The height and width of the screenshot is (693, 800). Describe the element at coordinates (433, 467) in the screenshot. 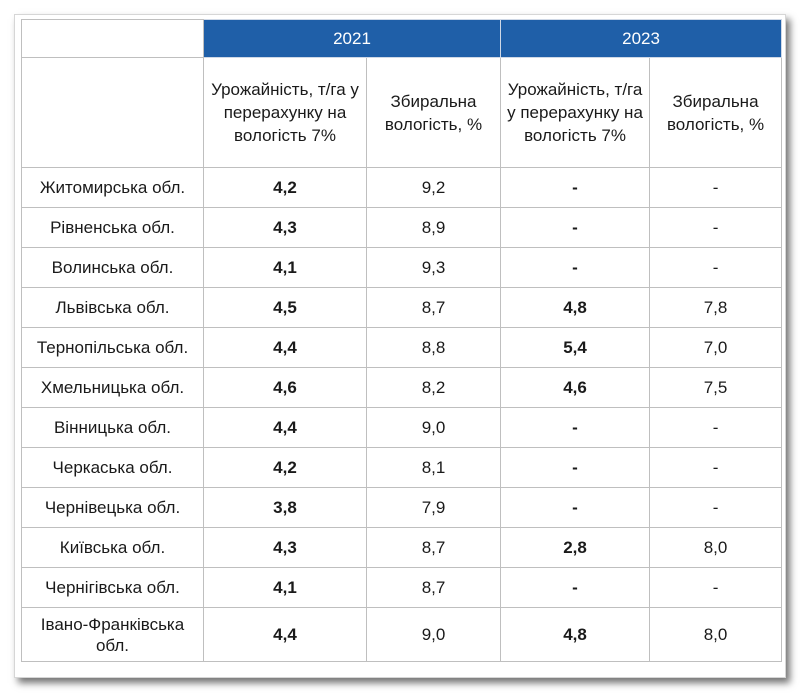

I see `moisture-2021-cell: 8,1` at that location.